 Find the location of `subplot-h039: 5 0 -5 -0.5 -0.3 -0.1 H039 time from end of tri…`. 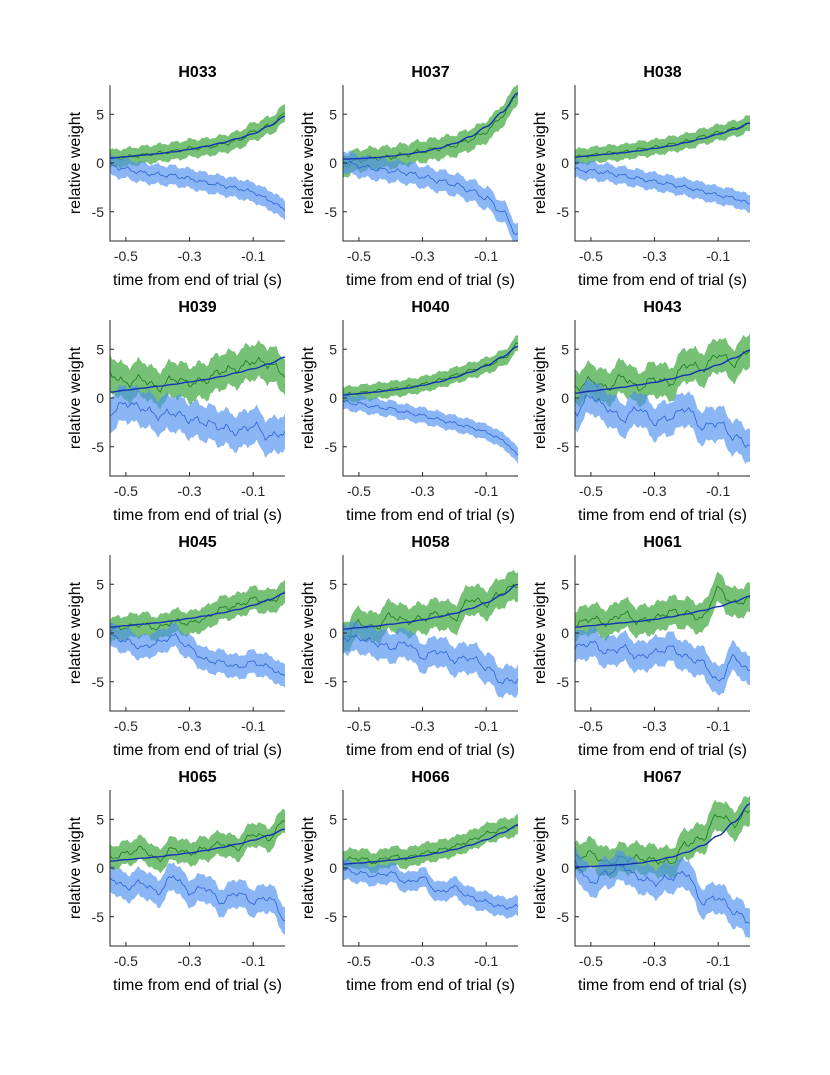

subplot-h039: 5 0 -5 -0.5 -0.3 -0.1 H039 time from end of tri… is located at coordinates (176, 411).